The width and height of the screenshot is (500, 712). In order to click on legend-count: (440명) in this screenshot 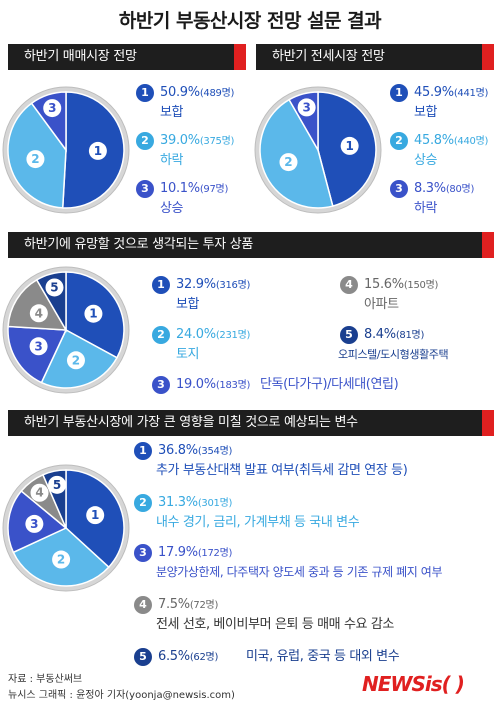, I will do `click(471, 141)`.